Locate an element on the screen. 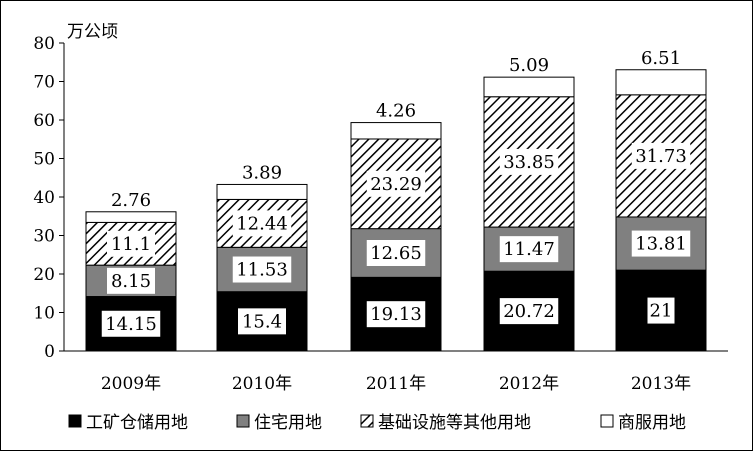 Image resolution: width=753 pixels, height=451 pixels. legend-label: 商服用地 is located at coordinates (652, 423).